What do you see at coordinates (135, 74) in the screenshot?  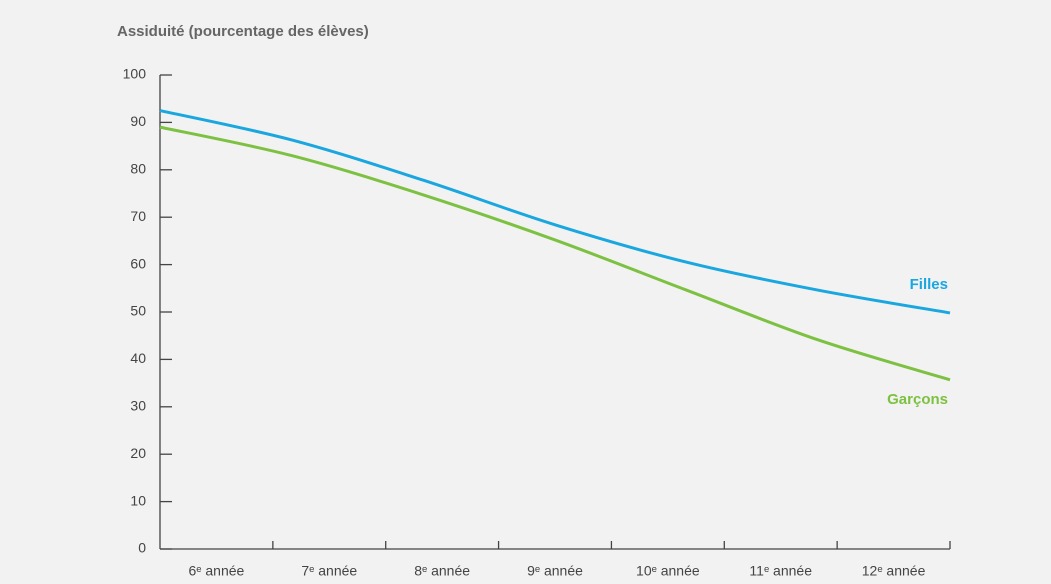 I see `y-tick-label: 100` at bounding box center [135, 74].